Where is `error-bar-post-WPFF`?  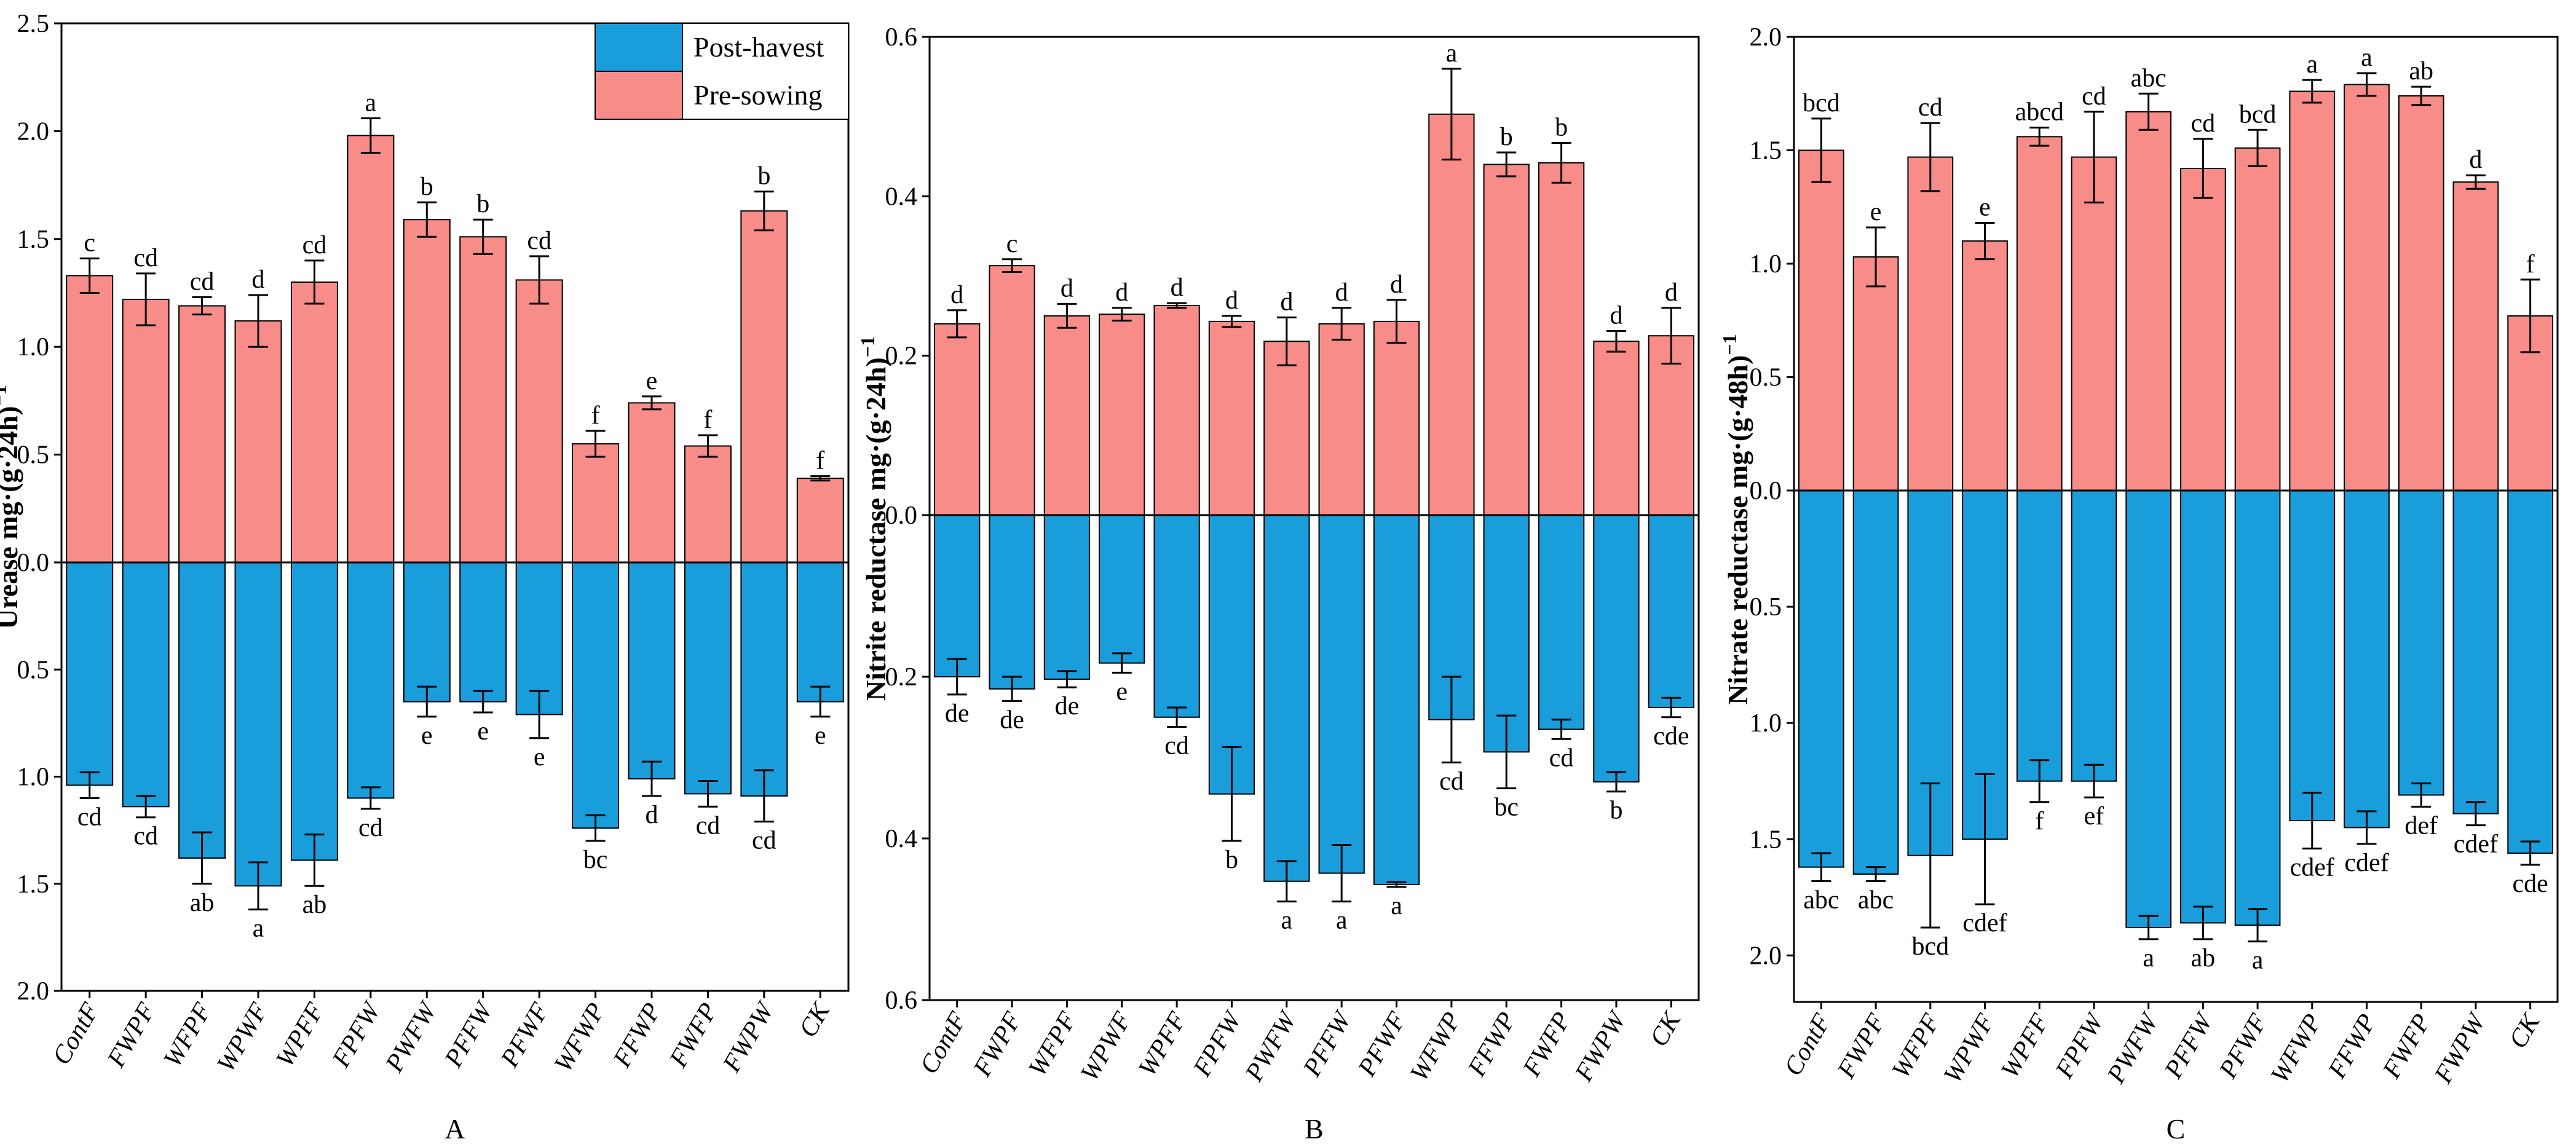 error-bar-post-WPFF is located at coordinates (1177, 717).